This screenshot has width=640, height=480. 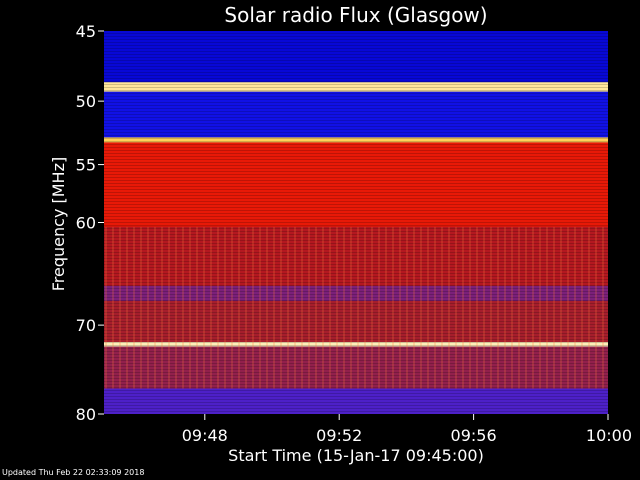 I want to click on chart-title: Solar radio Flux (Glasgow), so click(x=355, y=15).